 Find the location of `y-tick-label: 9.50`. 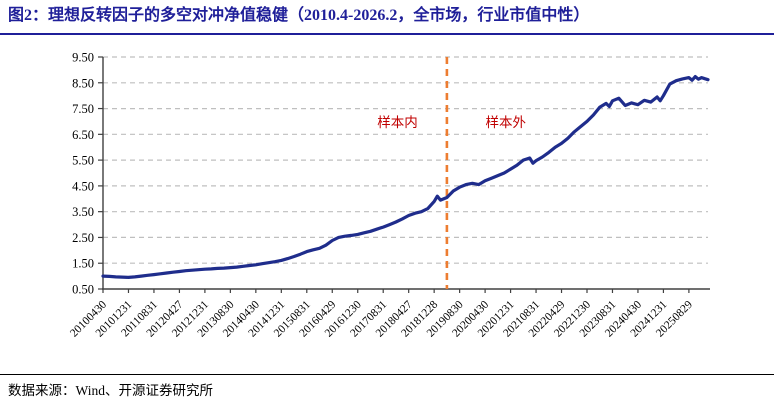

y-tick-label: 9.50 is located at coordinates (83, 58).